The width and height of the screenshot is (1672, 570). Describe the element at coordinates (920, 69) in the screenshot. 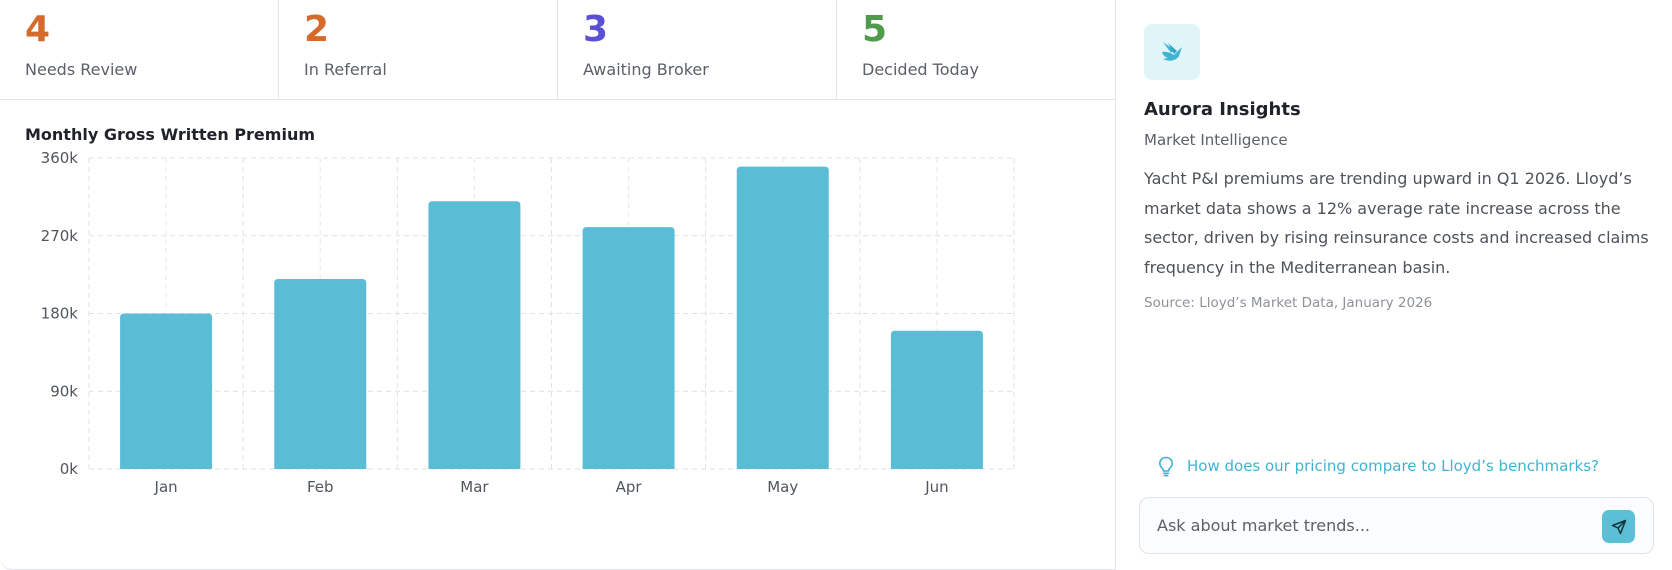

I see `stat-label: Decided Today` at that location.